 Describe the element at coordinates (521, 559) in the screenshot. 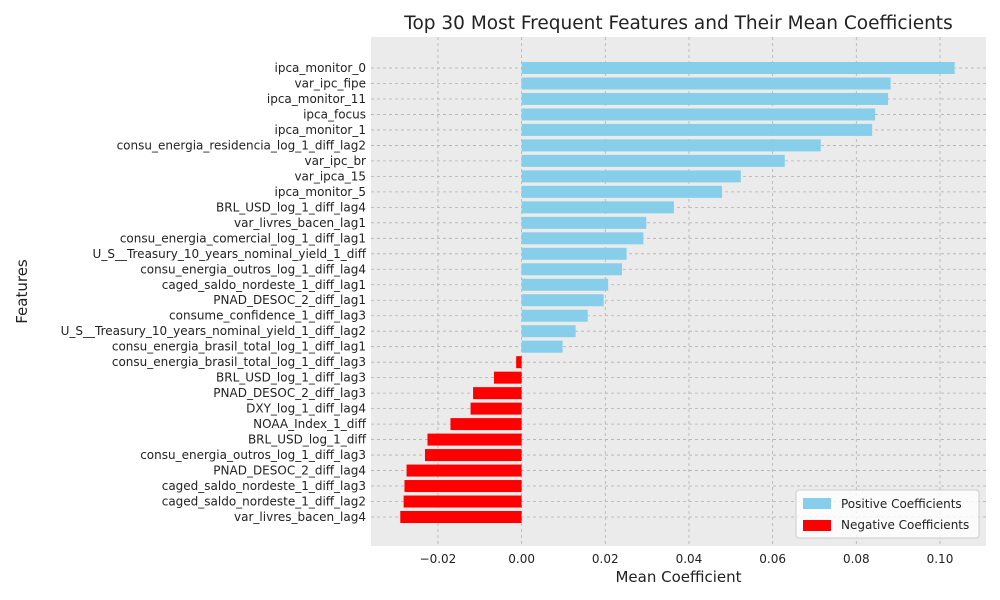

I see `x-tick-label: 0.00` at that location.